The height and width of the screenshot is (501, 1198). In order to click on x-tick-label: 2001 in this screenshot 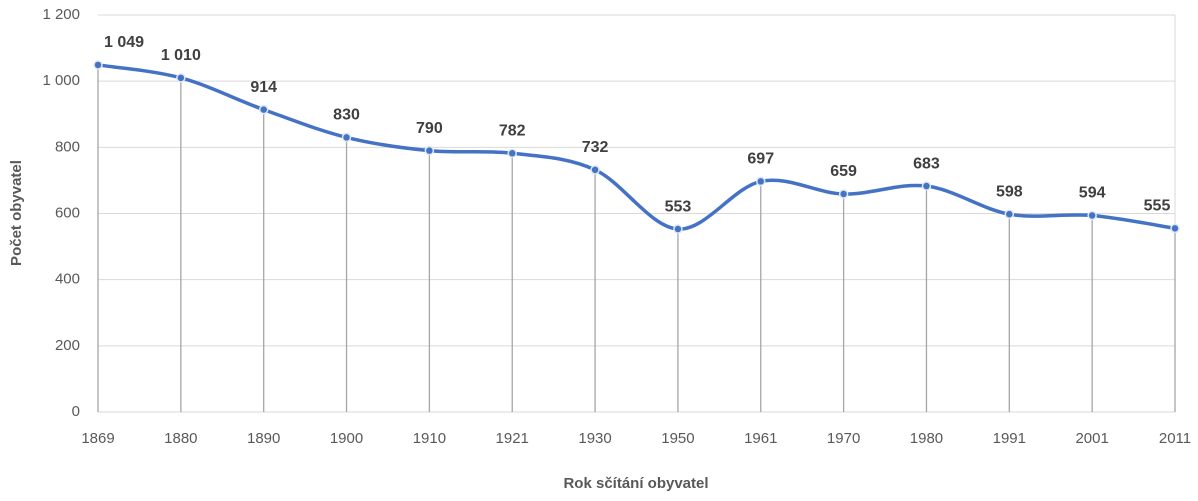, I will do `click(1091, 438)`.